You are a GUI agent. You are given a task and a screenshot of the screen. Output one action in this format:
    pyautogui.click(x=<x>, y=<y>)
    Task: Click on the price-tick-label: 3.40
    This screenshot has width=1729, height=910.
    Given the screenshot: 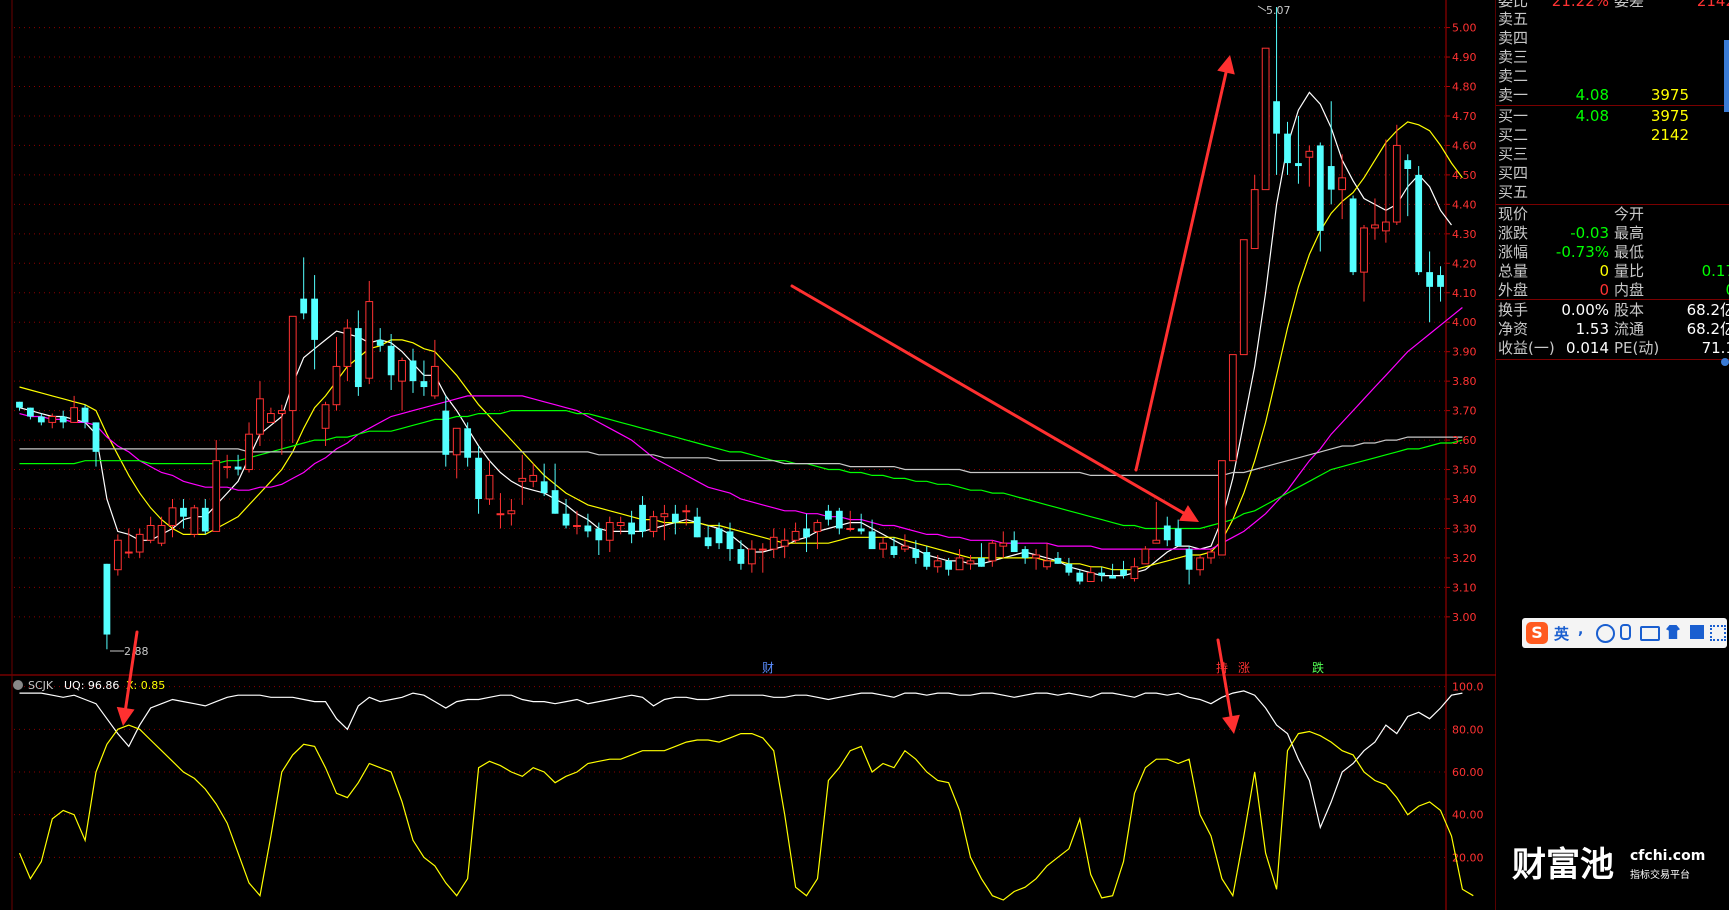 What is the action you would take?
    pyautogui.click(x=1464, y=499)
    